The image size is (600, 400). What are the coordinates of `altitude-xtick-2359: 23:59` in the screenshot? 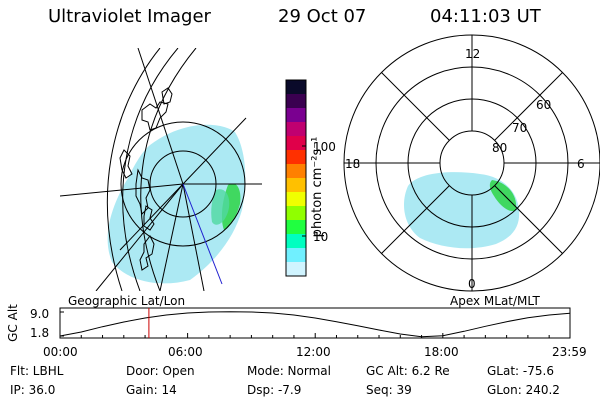 It's located at (569, 352).